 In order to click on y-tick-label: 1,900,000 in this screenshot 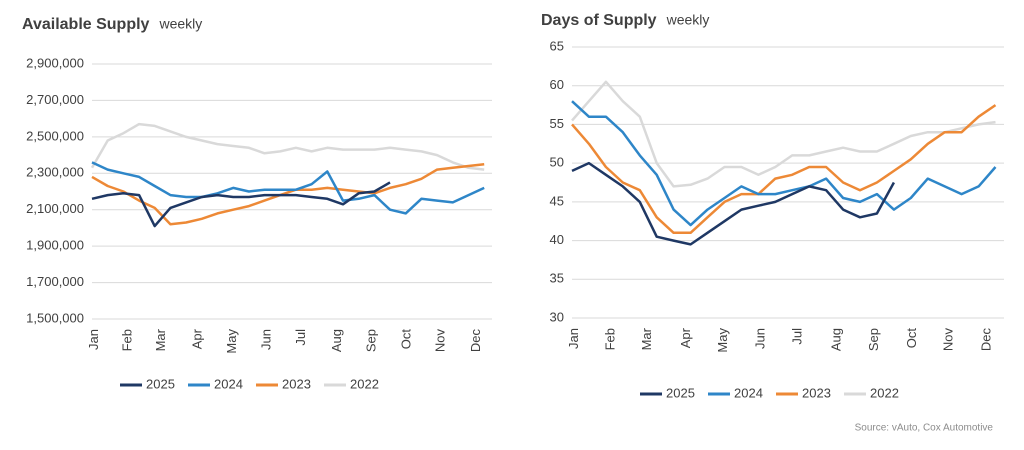, I will do `click(55, 245)`.